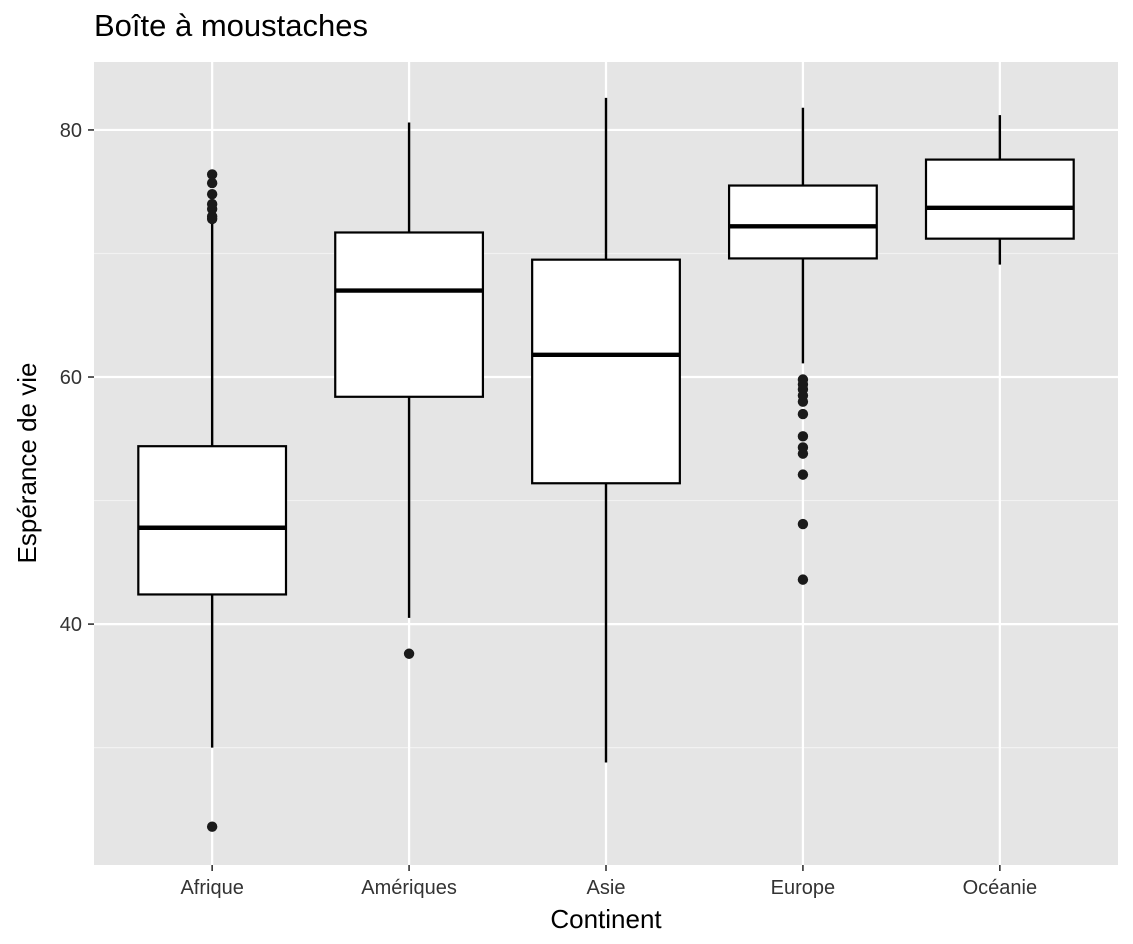 The width and height of the screenshot is (1133, 944). I want to click on y-tick-label: 60, so click(71, 378).